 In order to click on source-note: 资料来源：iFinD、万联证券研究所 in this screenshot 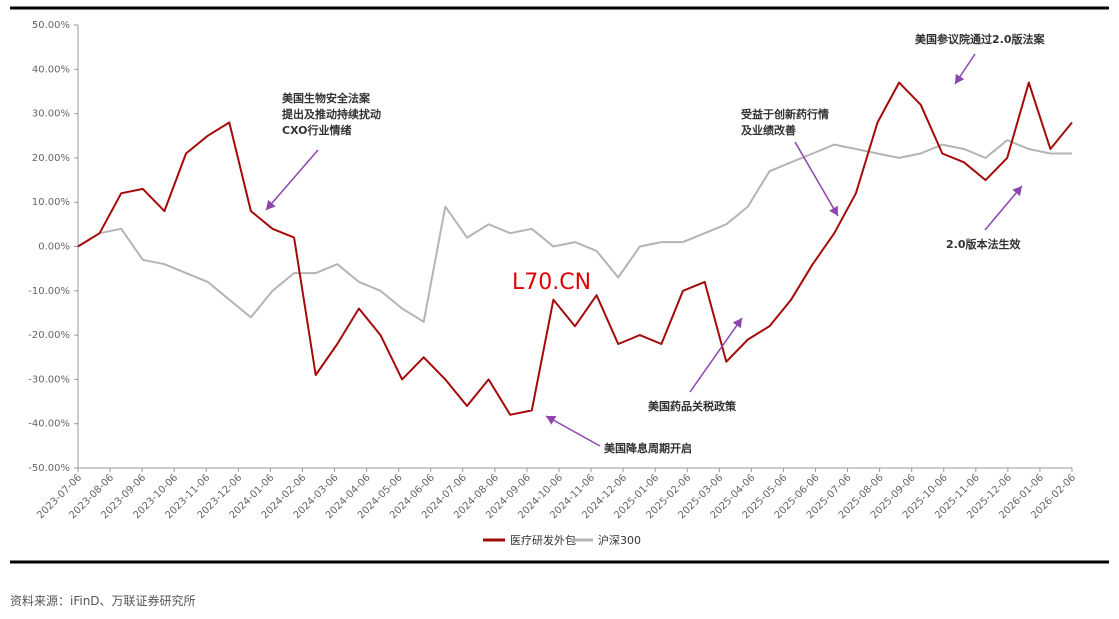, I will do `click(103, 601)`.